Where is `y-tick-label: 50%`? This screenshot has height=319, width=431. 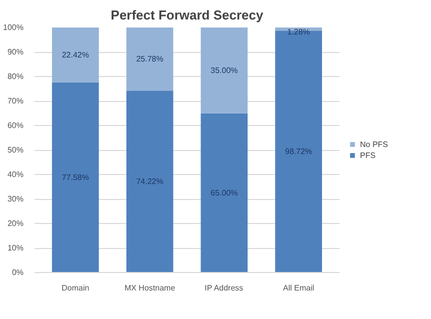 y-tick-label: 50% is located at coordinates (15, 150).